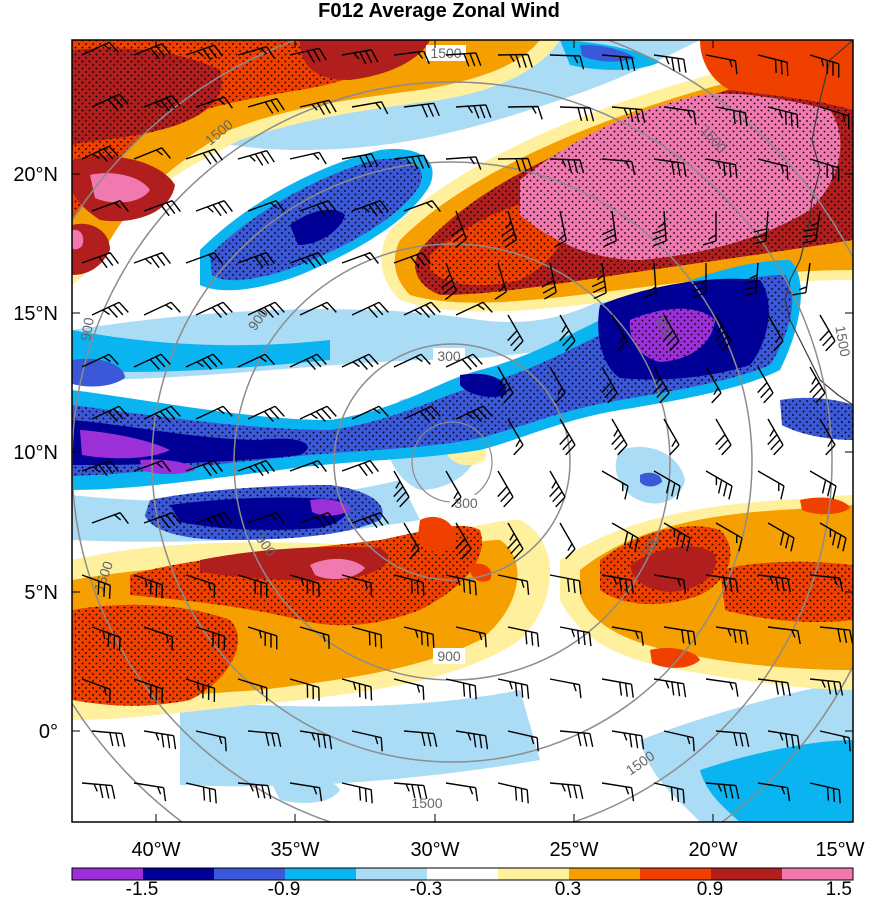  I want to click on colorbar-labels: -1.5 -0.9 -0.3 0.3 0.9 1.5, so click(489, 889).